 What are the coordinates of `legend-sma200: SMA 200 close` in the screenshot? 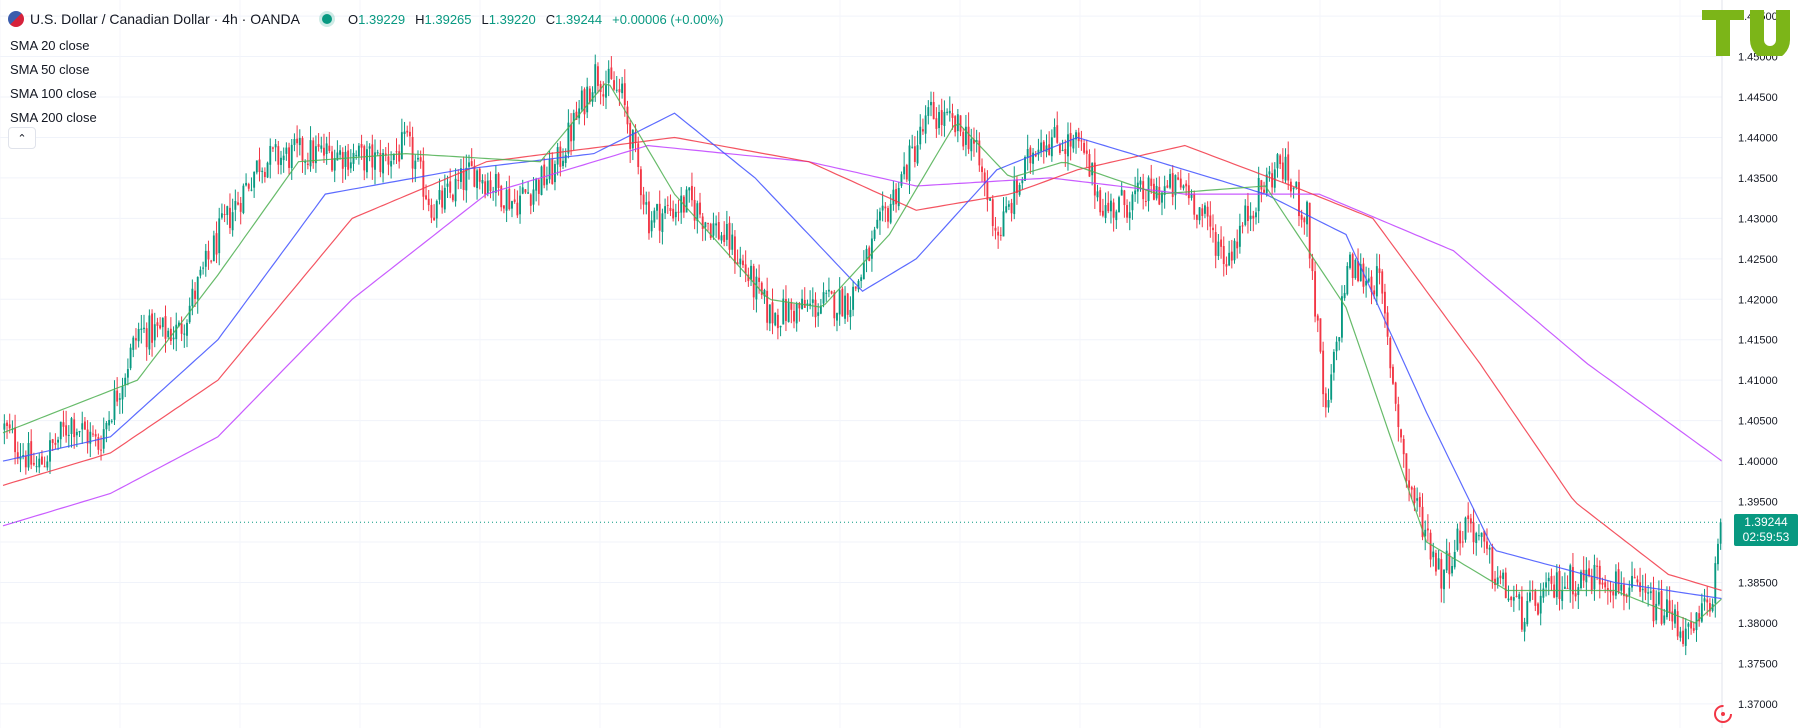 It's located at (53, 117).